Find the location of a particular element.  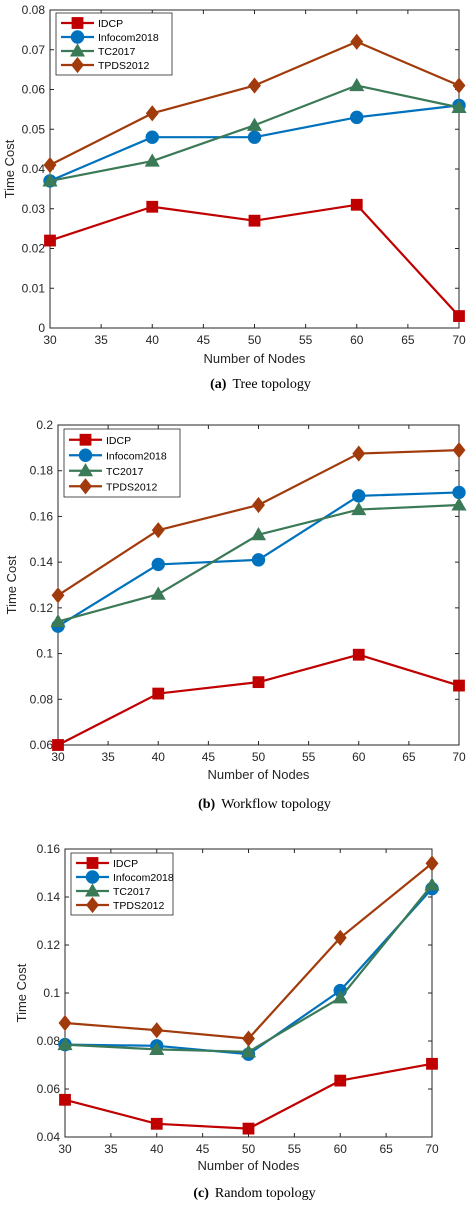

y-tick-label: 0.03 is located at coordinates (34, 209).